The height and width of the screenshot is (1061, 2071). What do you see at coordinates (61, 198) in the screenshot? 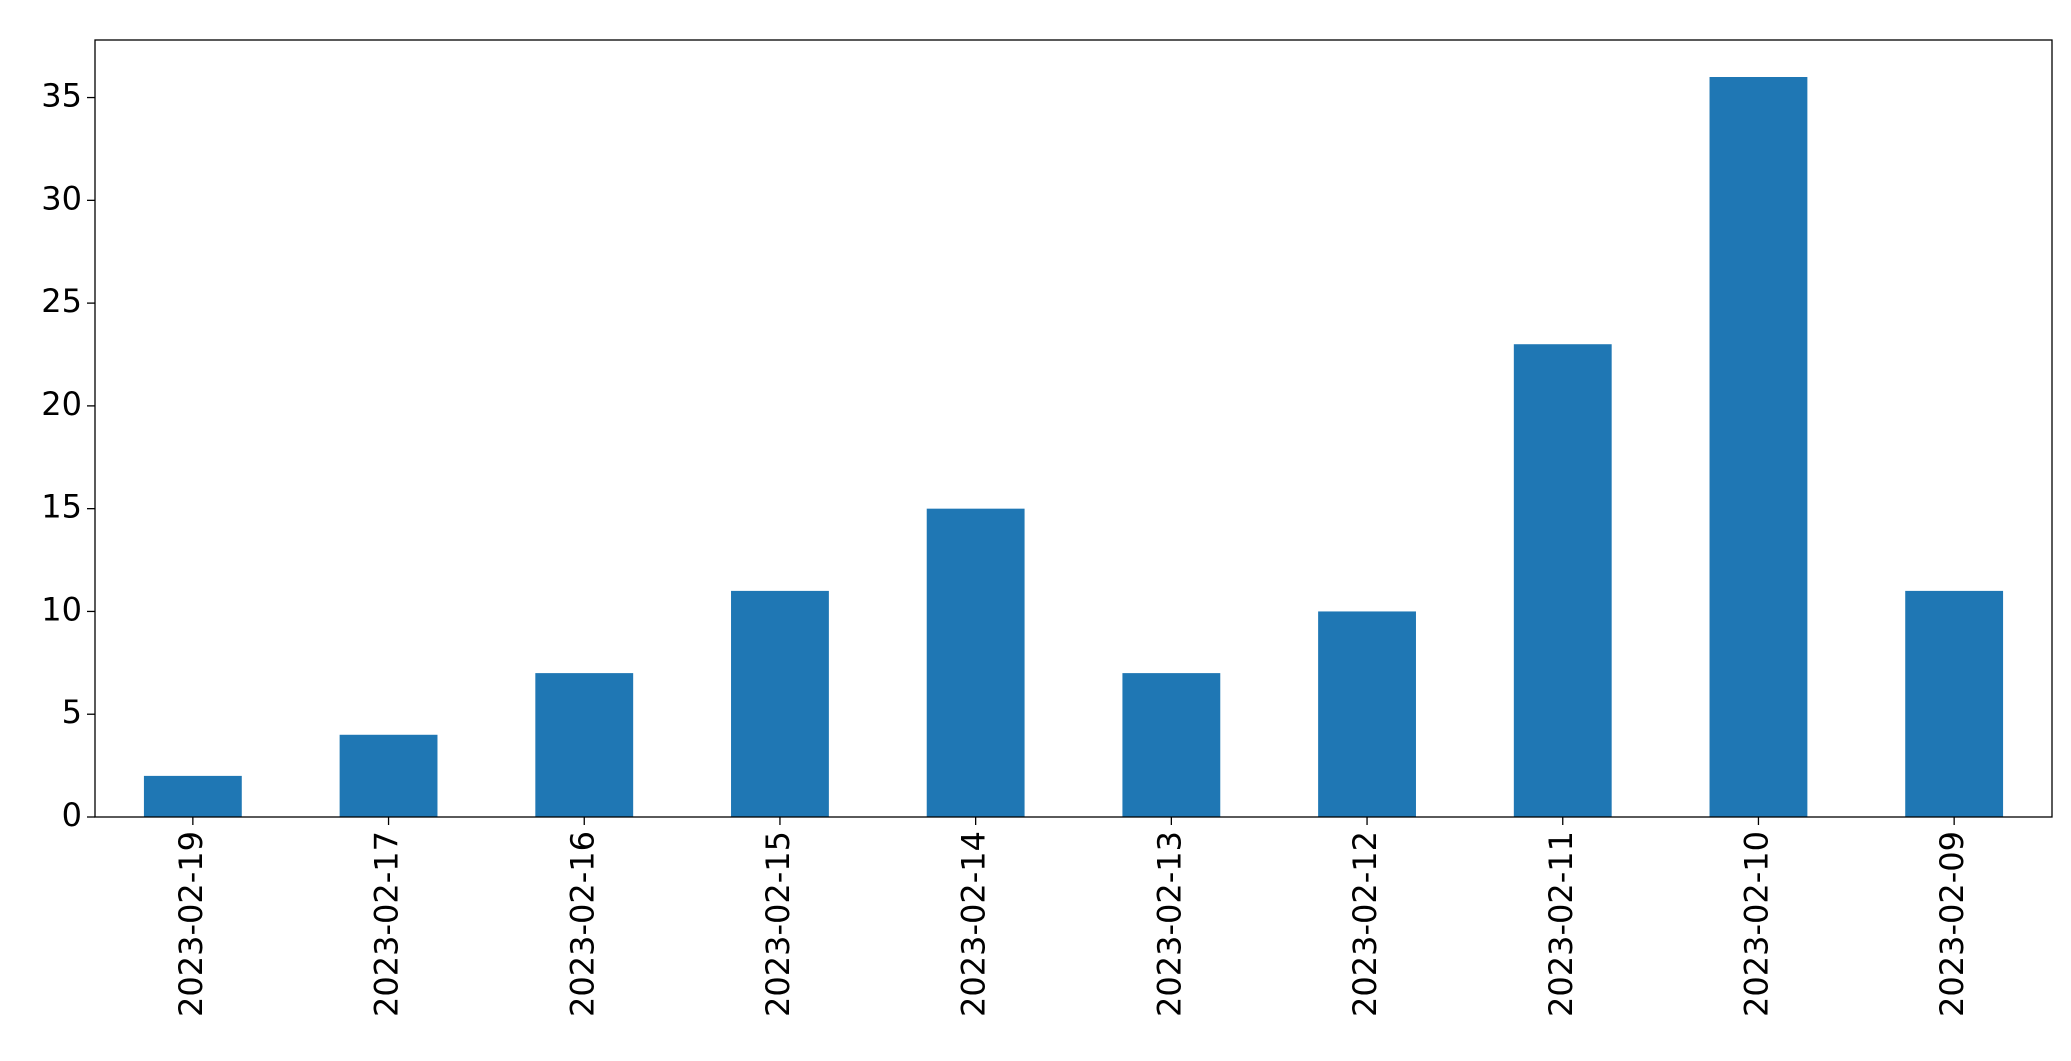
I see `y-tick-label: 30` at bounding box center [61, 198].